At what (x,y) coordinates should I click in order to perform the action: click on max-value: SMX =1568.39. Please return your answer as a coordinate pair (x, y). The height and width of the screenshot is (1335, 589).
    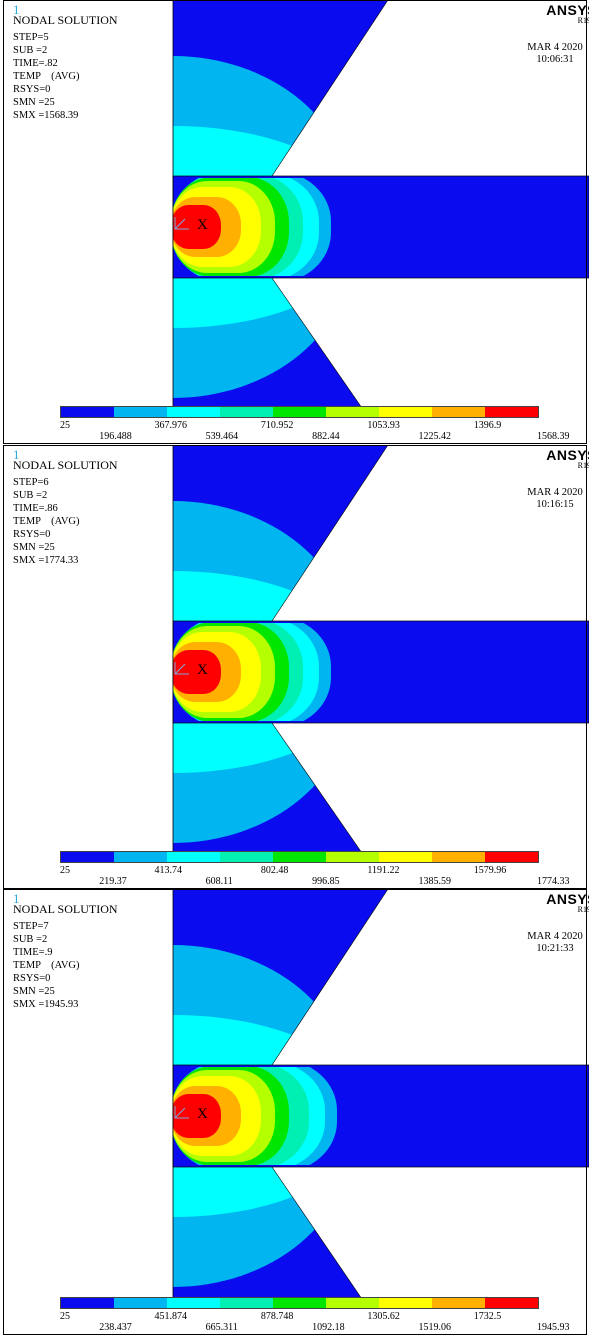
    Looking at the image, I should click on (46, 115).